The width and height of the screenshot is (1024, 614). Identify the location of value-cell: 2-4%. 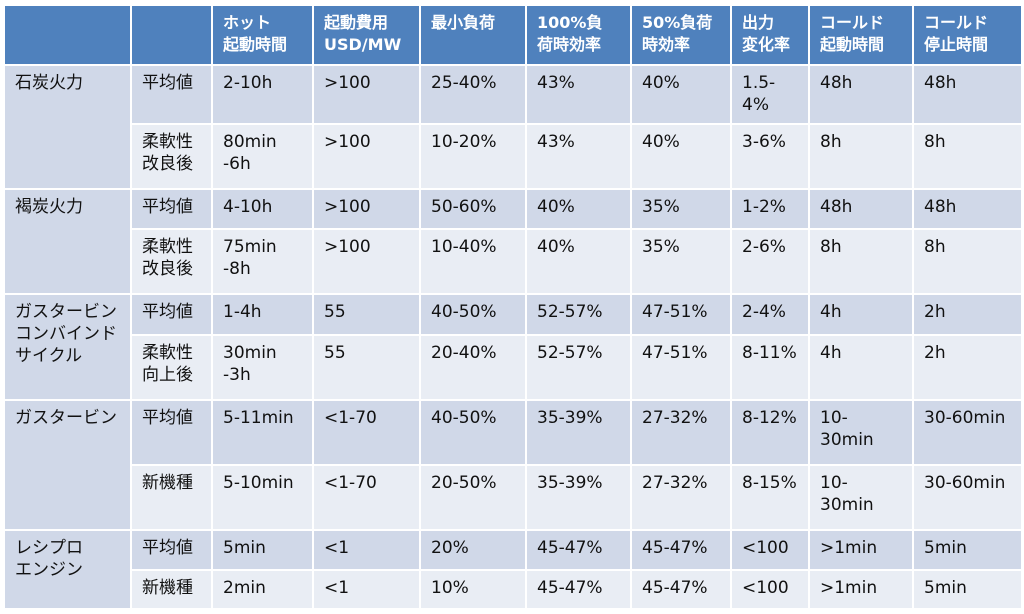
(770, 314).